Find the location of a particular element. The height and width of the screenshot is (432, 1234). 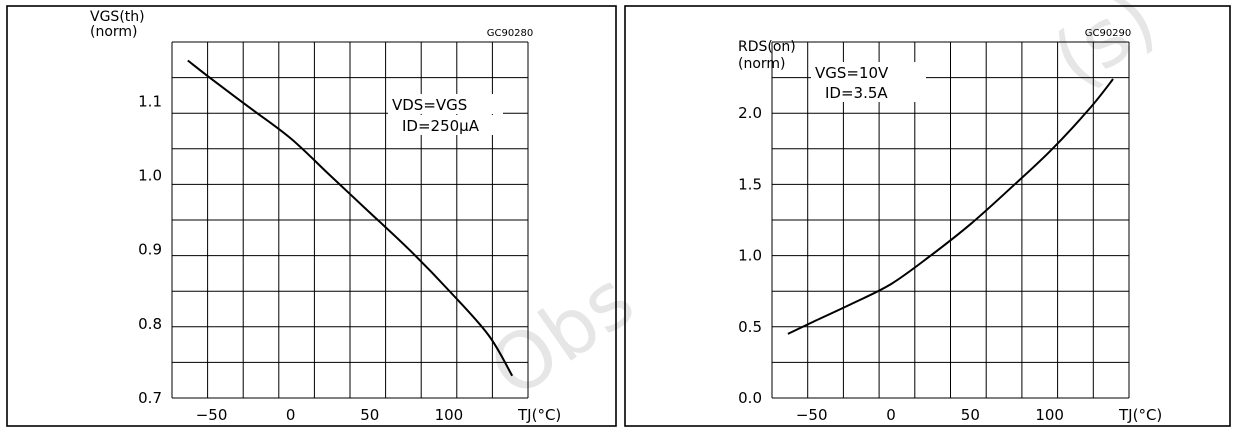

y-tick-label: 0.9 is located at coordinates (150, 250).